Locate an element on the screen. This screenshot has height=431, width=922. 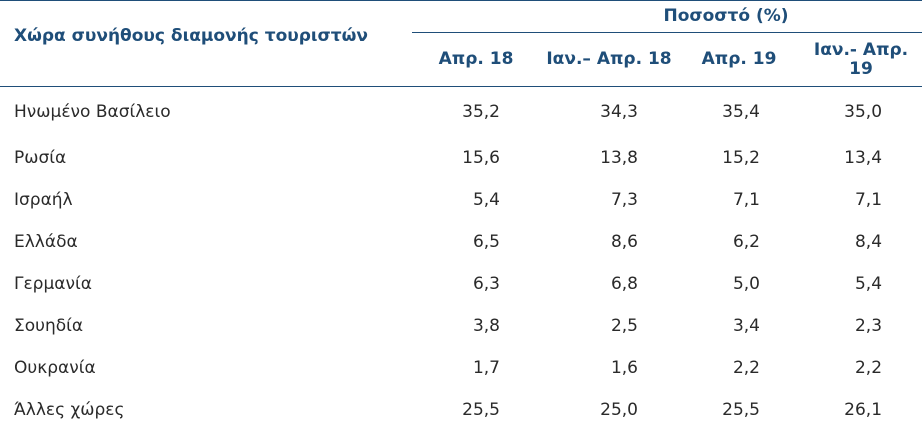
value-cell: 5,0 is located at coordinates (739, 284).